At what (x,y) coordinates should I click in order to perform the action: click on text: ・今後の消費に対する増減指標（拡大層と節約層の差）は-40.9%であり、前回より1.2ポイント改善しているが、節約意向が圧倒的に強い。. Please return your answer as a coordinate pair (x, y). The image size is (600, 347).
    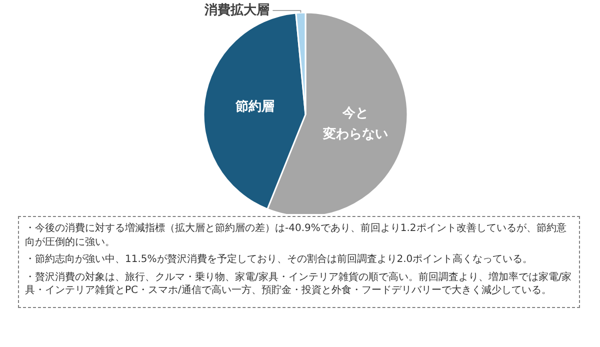
    Looking at the image, I should click on (296, 235).